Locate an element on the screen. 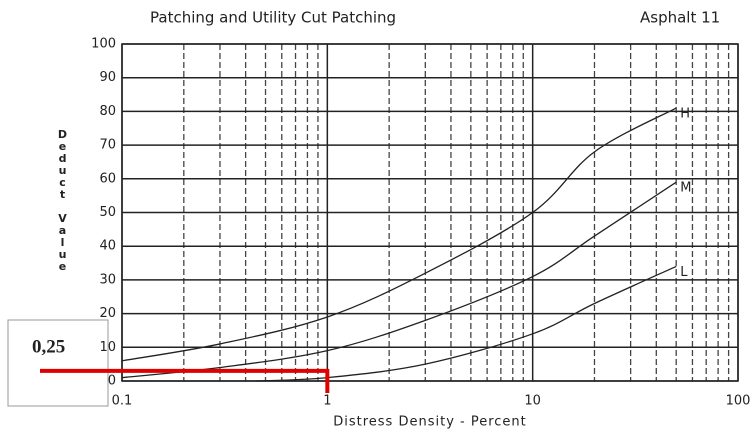  y-tick-label: 60 is located at coordinates (107, 178).